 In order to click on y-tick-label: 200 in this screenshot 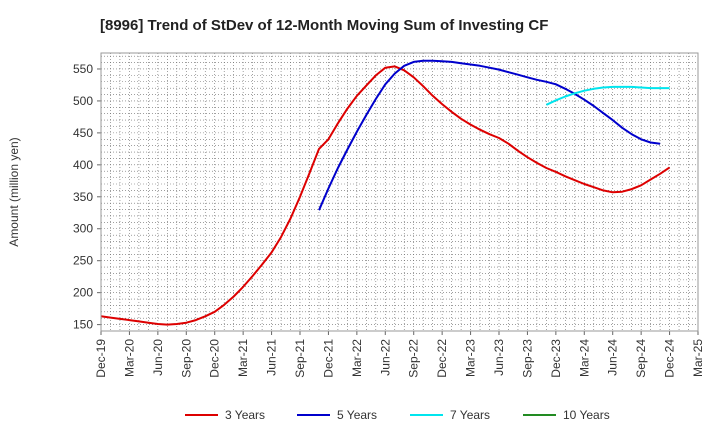, I will do `click(83, 293)`.